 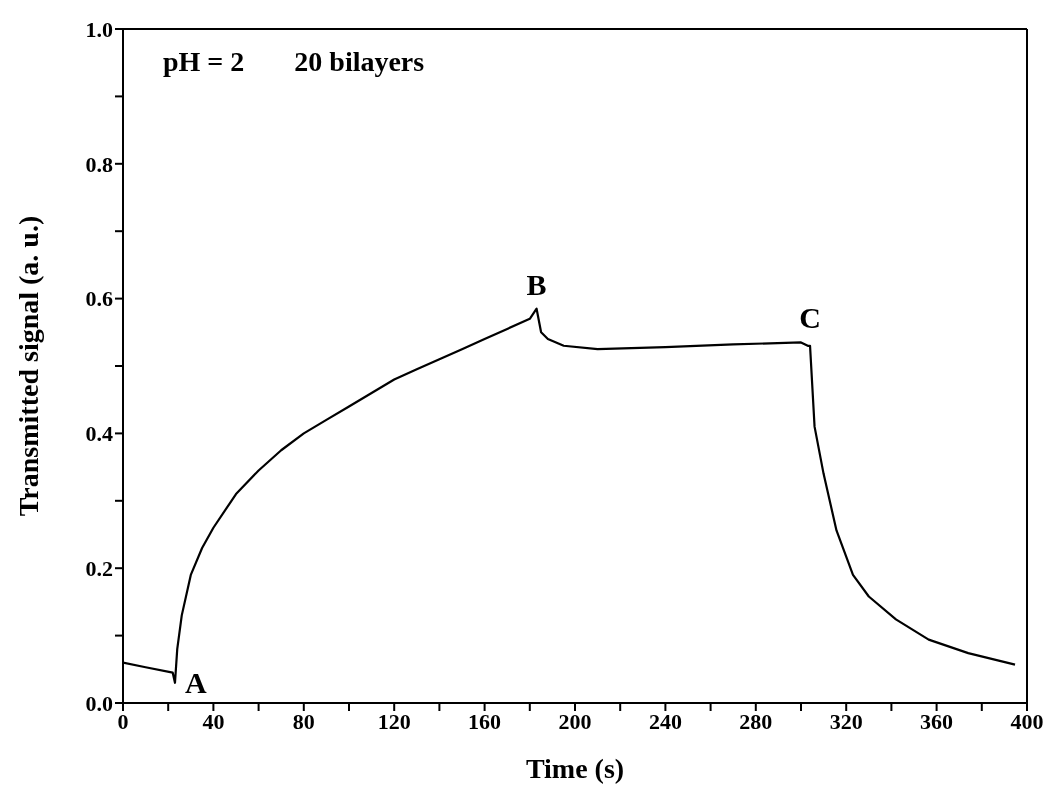 What do you see at coordinates (359, 62) in the screenshot?
I see `annotation: 20 bilayers` at bounding box center [359, 62].